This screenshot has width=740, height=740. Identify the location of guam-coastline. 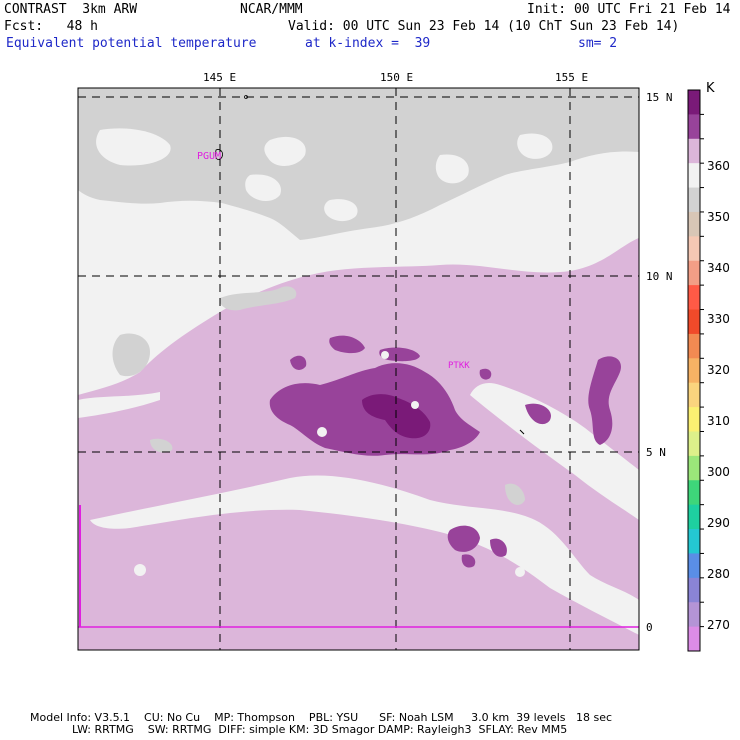
(219, 155).